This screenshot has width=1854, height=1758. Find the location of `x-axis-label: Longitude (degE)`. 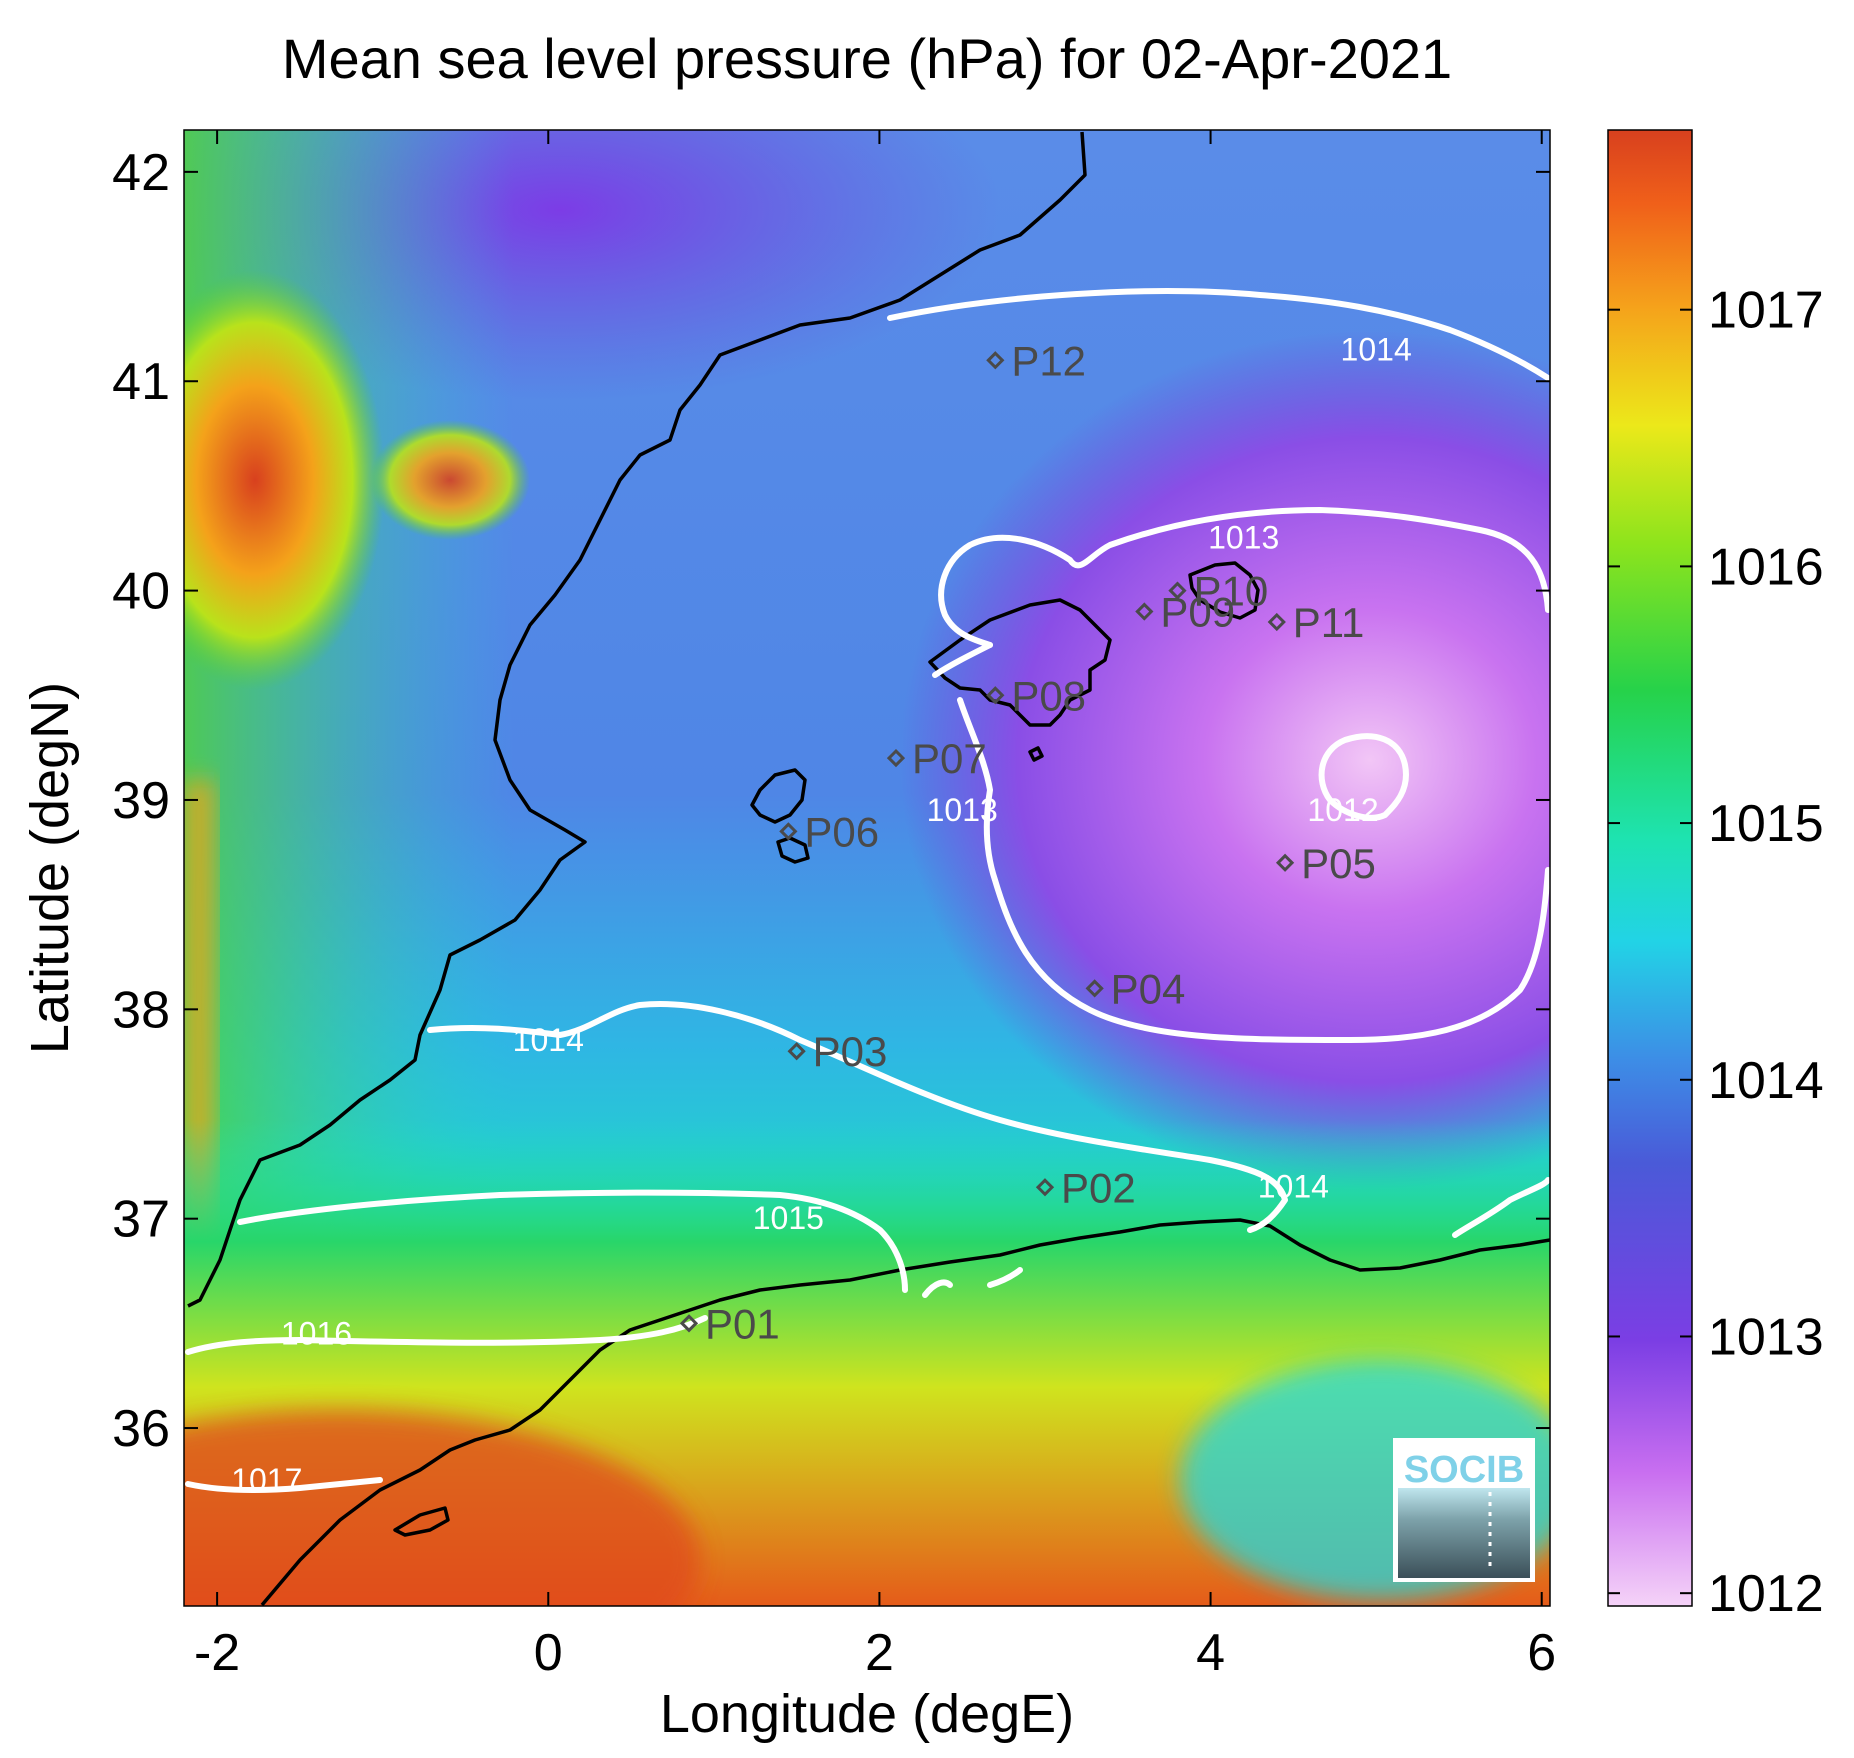

x-axis-label: Longitude (degE) is located at coordinates (867, 1714).